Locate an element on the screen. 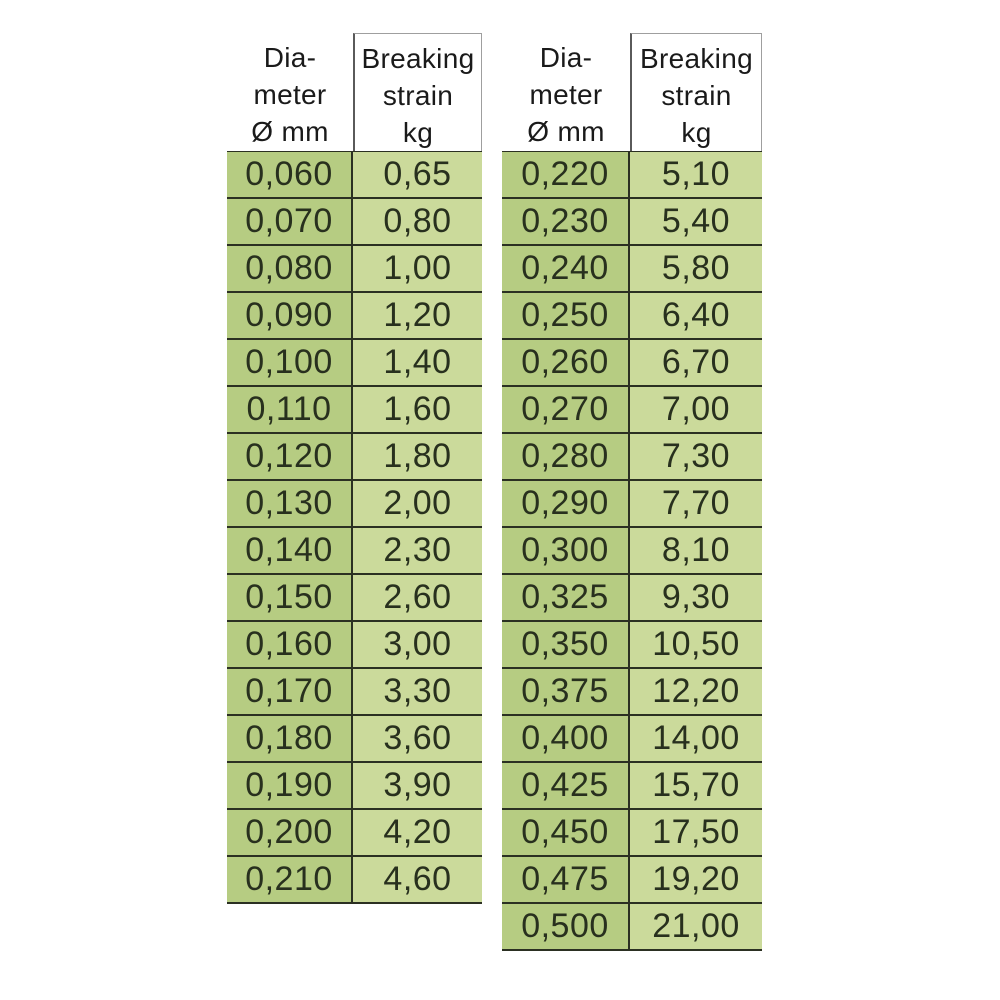  diameter-cell: 0,290 is located at coordinates (566, 503).